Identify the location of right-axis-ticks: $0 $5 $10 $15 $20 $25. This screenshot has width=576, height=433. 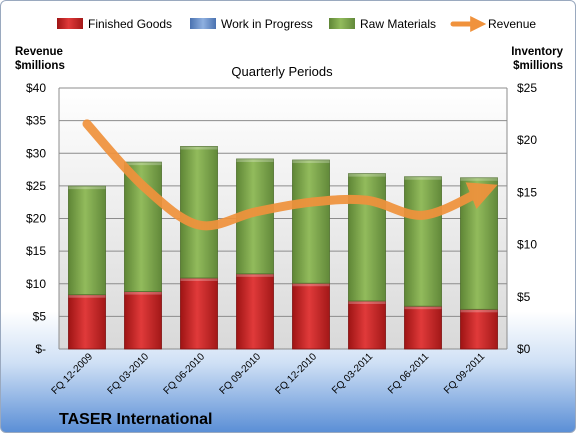
(527, 218).